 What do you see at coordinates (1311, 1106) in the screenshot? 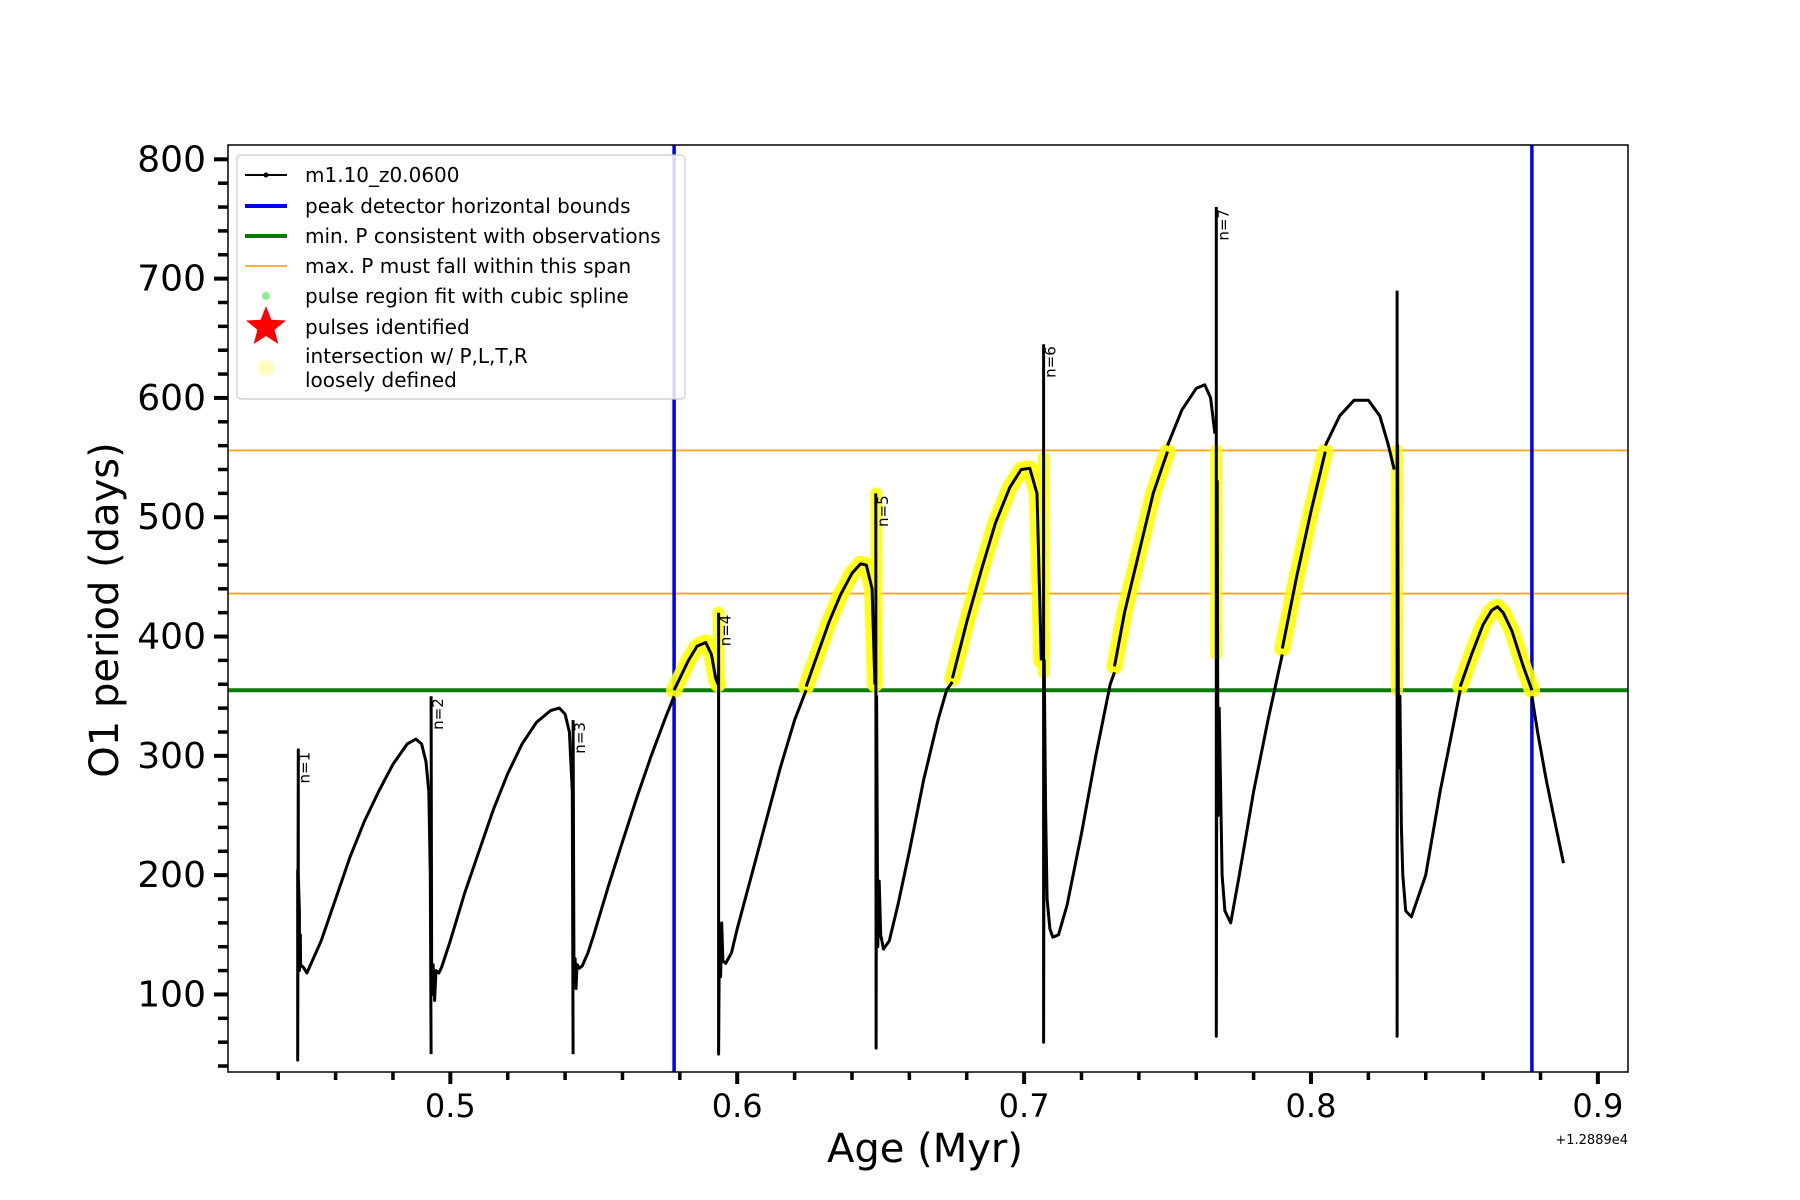
I see `x-tick-label-3: 0.8` at bounding box center [1311, 1106].